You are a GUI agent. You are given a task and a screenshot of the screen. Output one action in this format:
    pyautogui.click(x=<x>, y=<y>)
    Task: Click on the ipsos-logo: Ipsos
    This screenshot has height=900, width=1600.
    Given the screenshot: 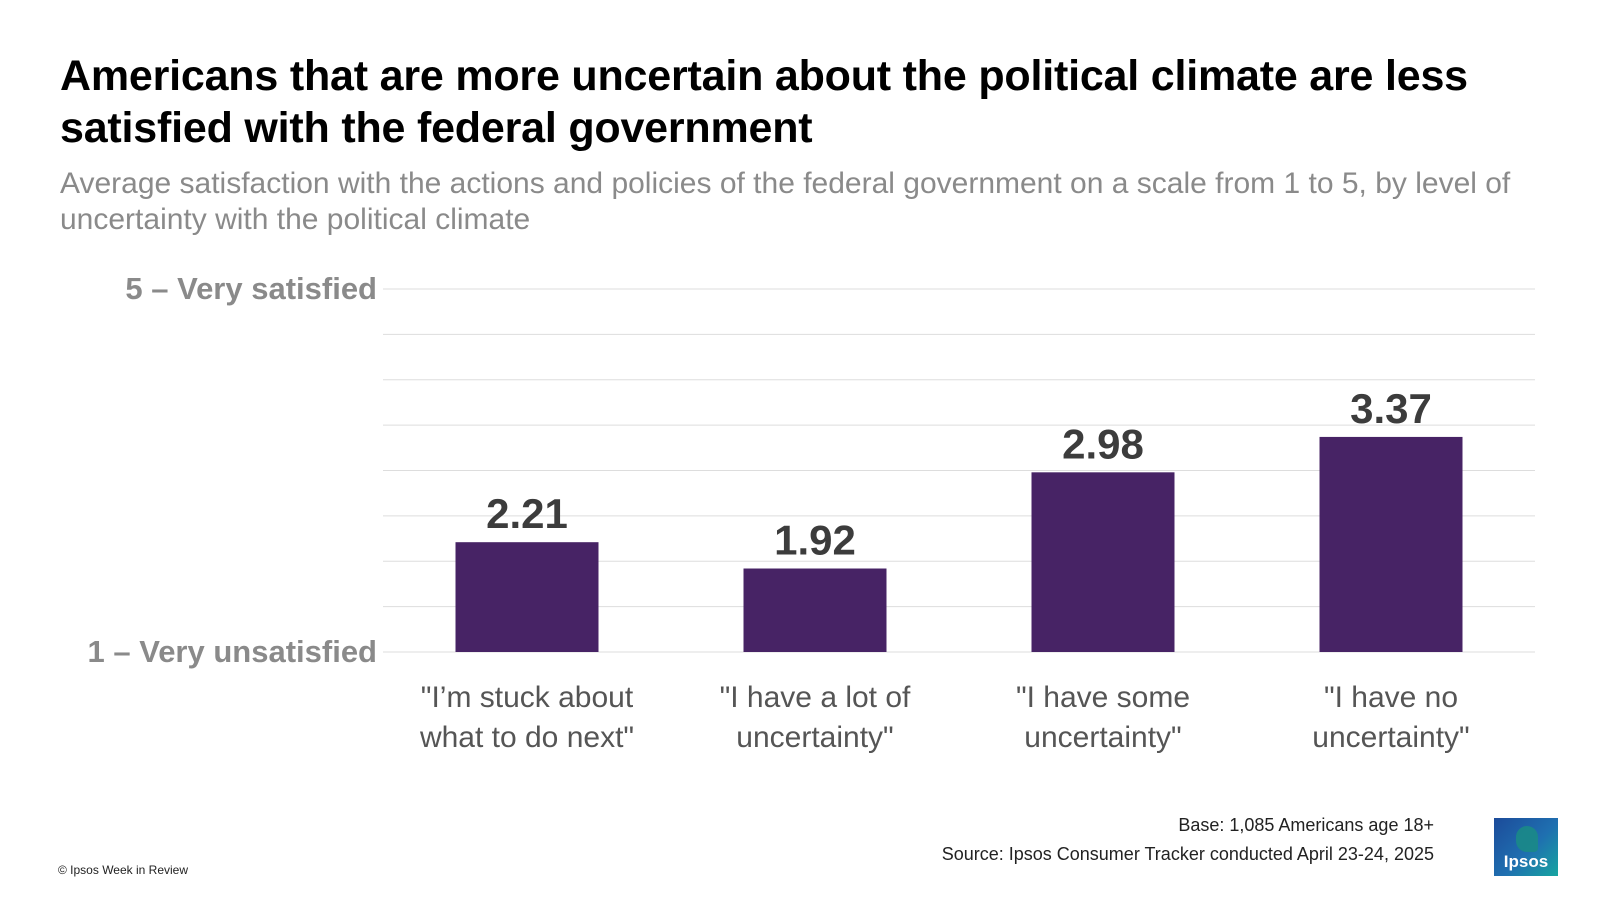 What is the action you would take?
    pyautogui.click(x=1526, y=847)
    